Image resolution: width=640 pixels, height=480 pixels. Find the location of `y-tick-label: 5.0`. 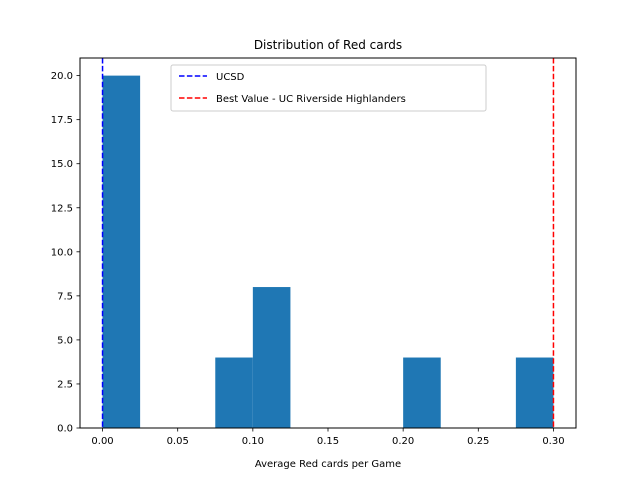

y-tick-label: 5.0 is located at coordinates (65, 340).